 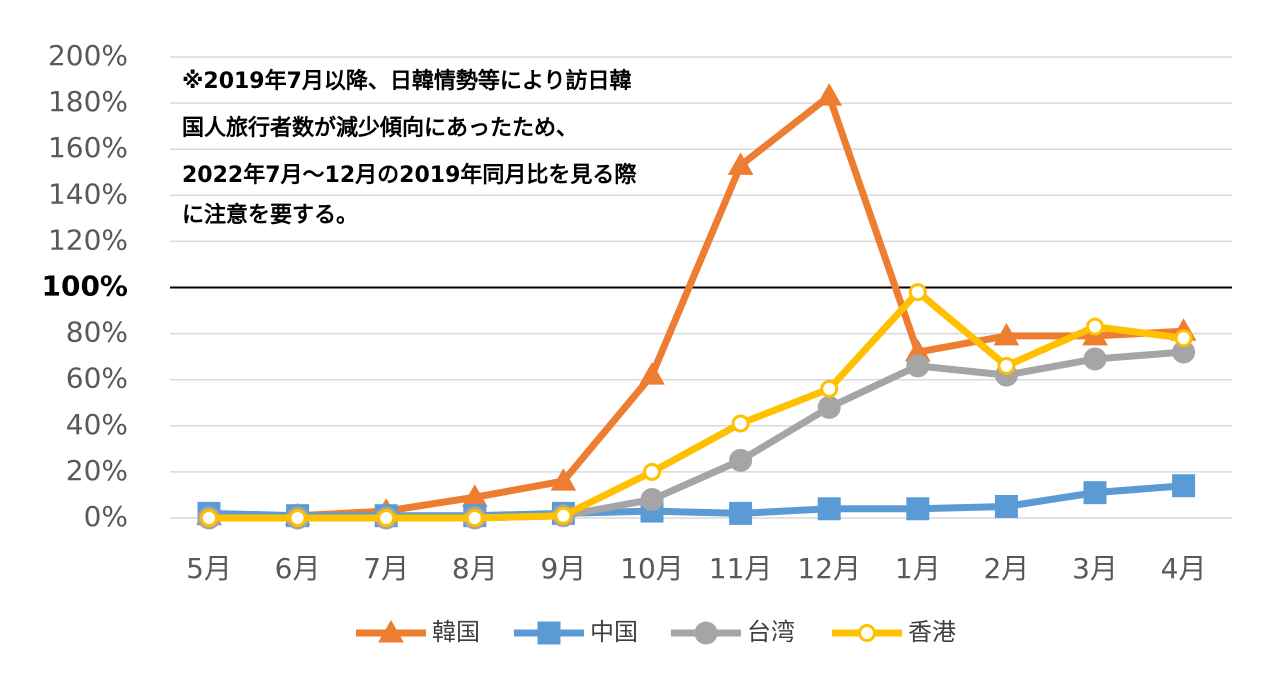 I want to click on x-tick-label: 2月, so click(x=1006, y=568).